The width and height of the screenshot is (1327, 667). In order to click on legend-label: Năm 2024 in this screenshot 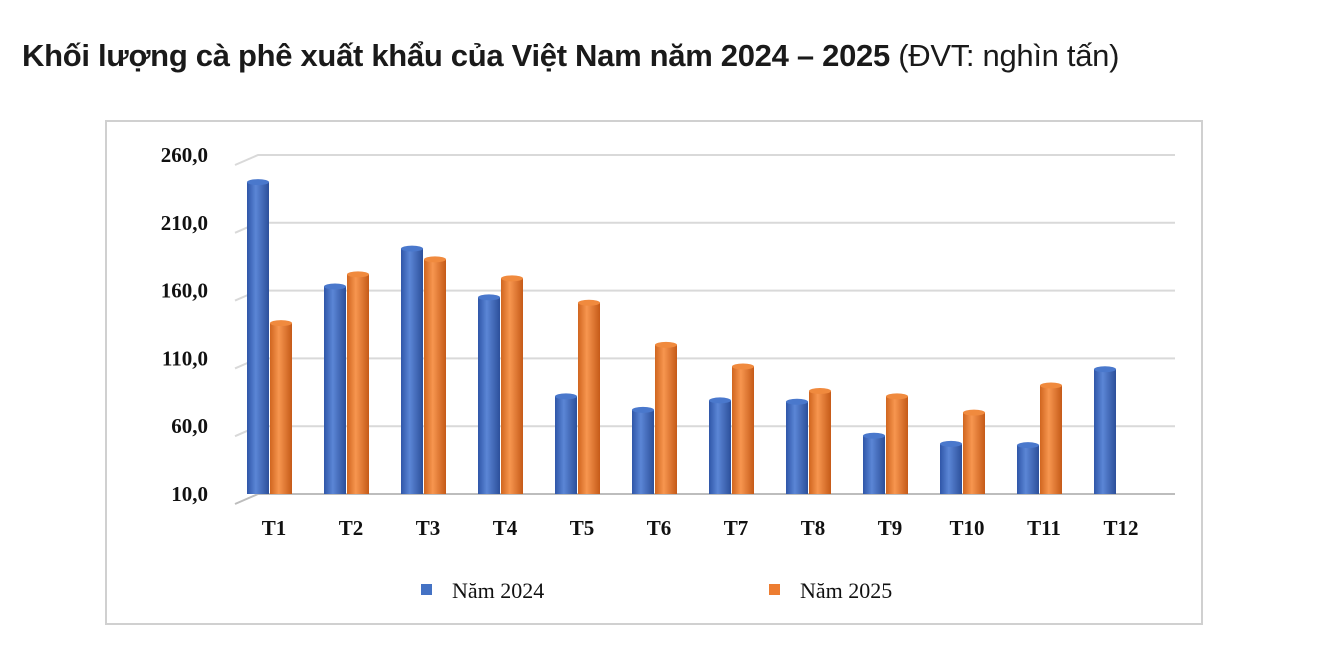, I will do `click(498, 590)`.